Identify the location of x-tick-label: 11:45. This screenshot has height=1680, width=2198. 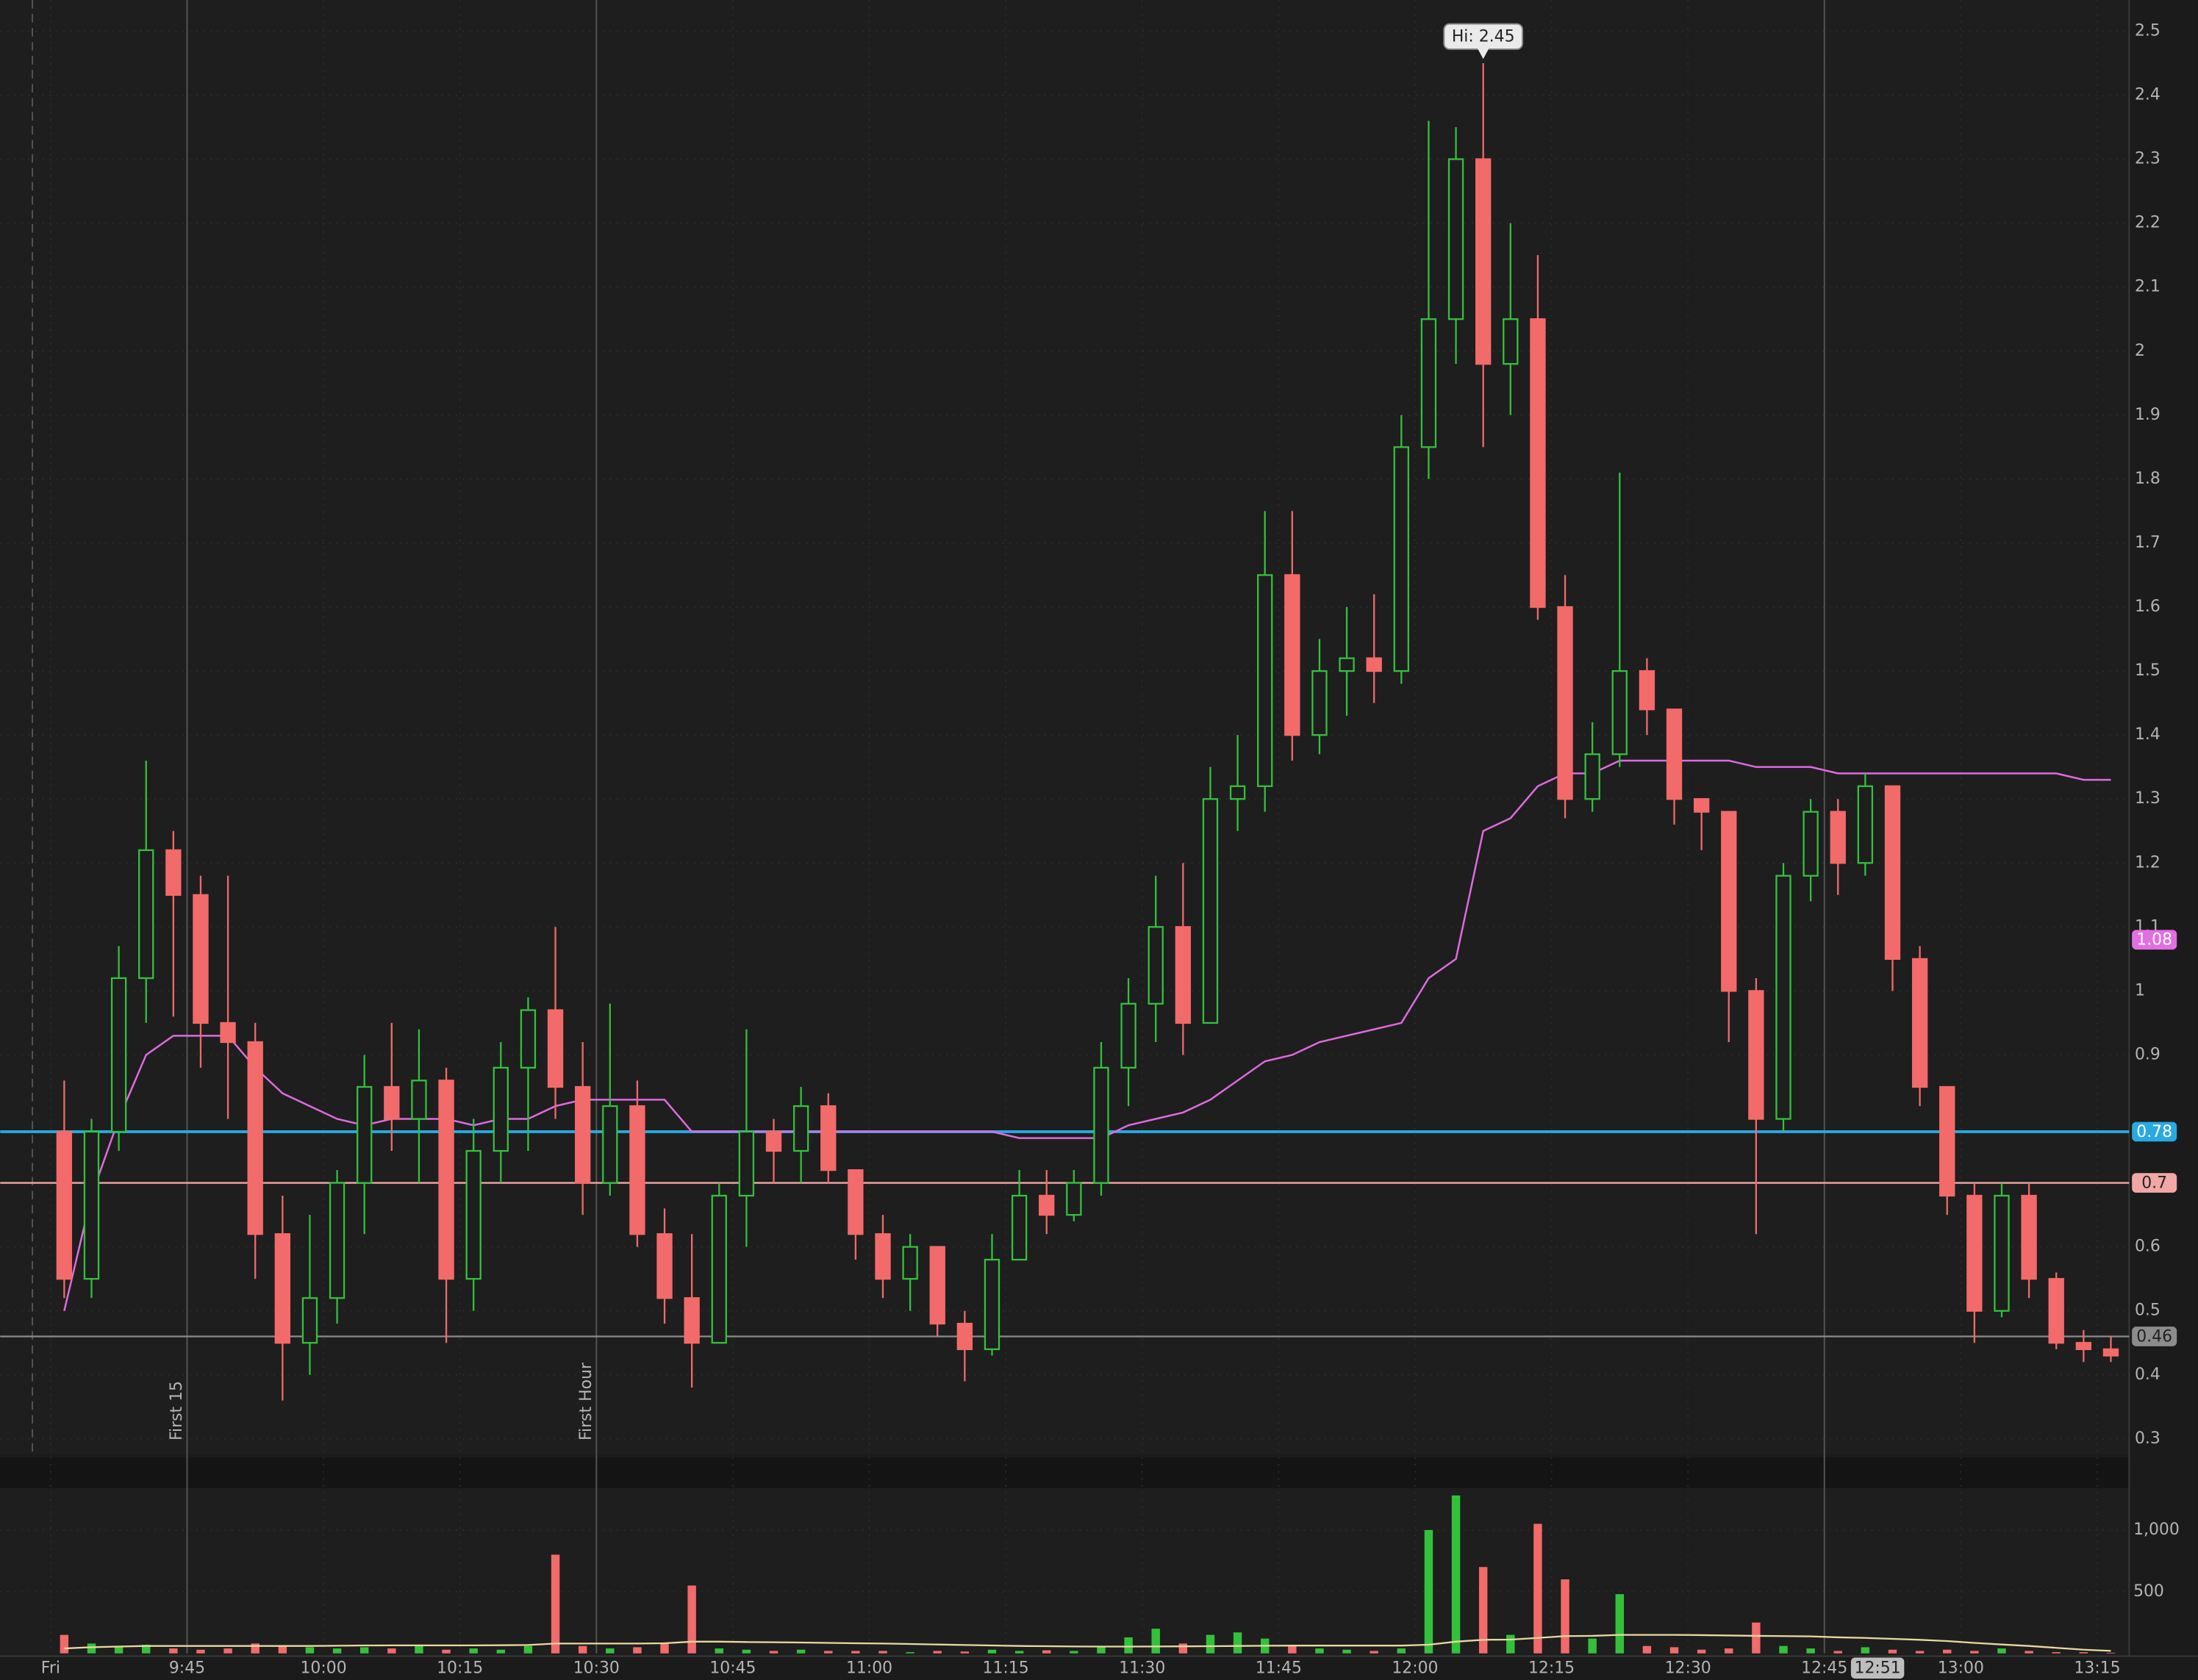
(1279, 1668).